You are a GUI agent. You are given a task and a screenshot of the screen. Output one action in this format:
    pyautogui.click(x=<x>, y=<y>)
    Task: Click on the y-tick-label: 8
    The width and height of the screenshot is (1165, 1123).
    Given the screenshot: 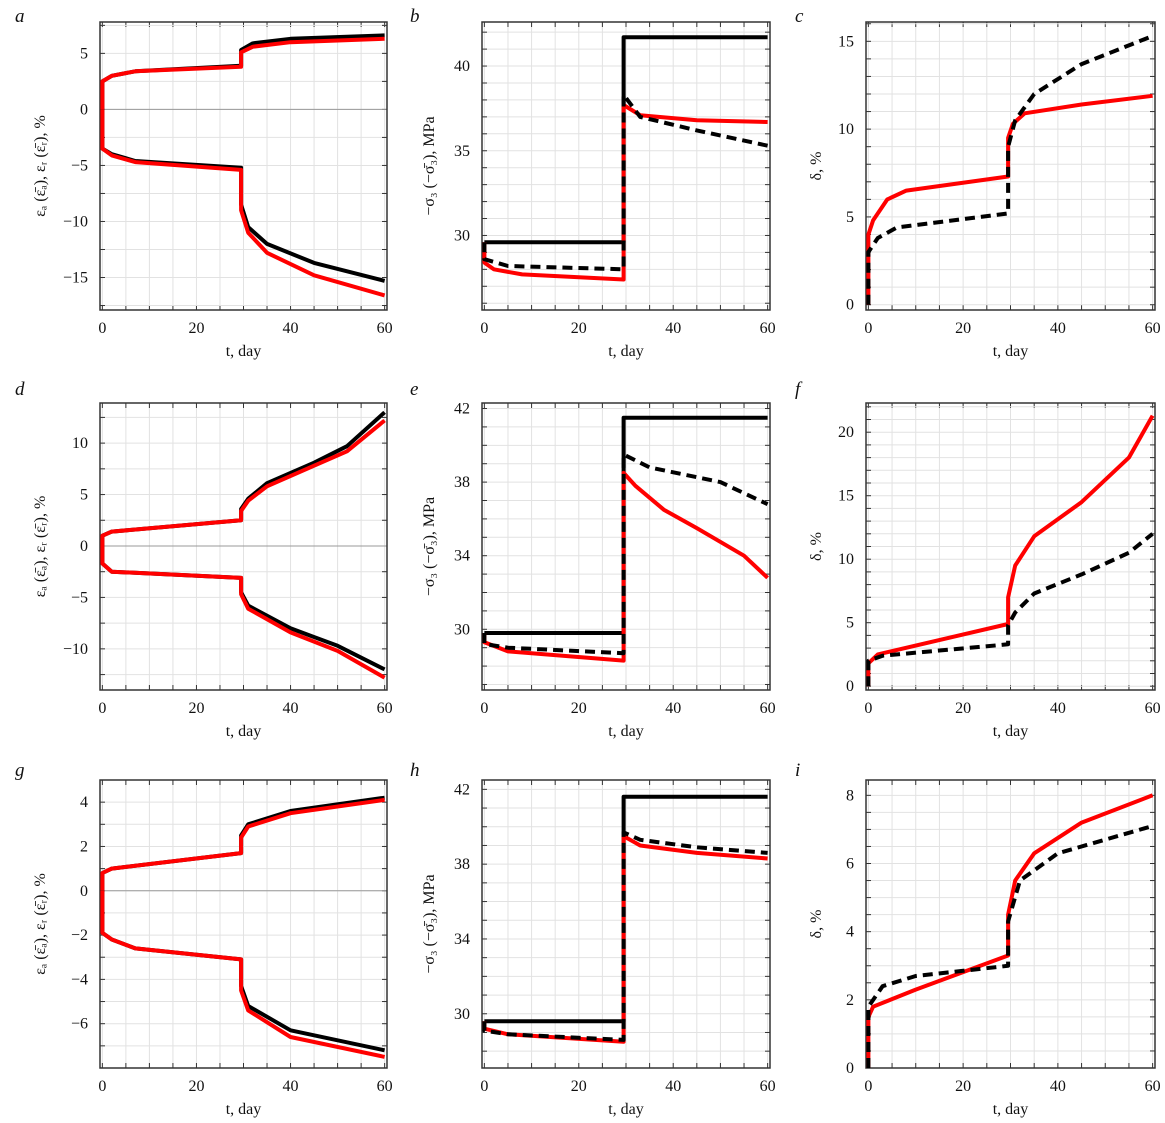 What is the action you would take?
    pyautogui.click(x=850, y=795)
    